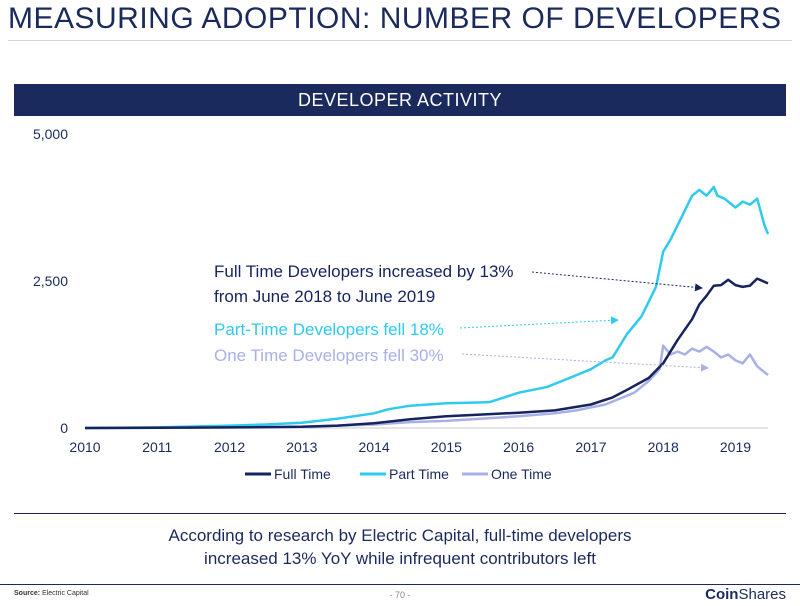 The image size is (800, 606). I want to click on y-tick-label: 0, so click(64, 428).